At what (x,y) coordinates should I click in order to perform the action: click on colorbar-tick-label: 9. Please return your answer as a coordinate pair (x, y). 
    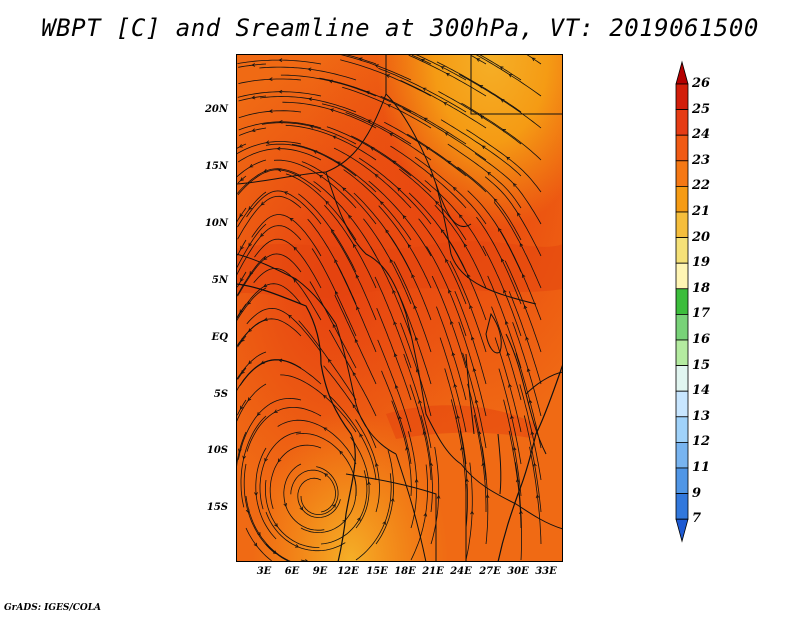
    Looking at the image, I should click on (697, 493).